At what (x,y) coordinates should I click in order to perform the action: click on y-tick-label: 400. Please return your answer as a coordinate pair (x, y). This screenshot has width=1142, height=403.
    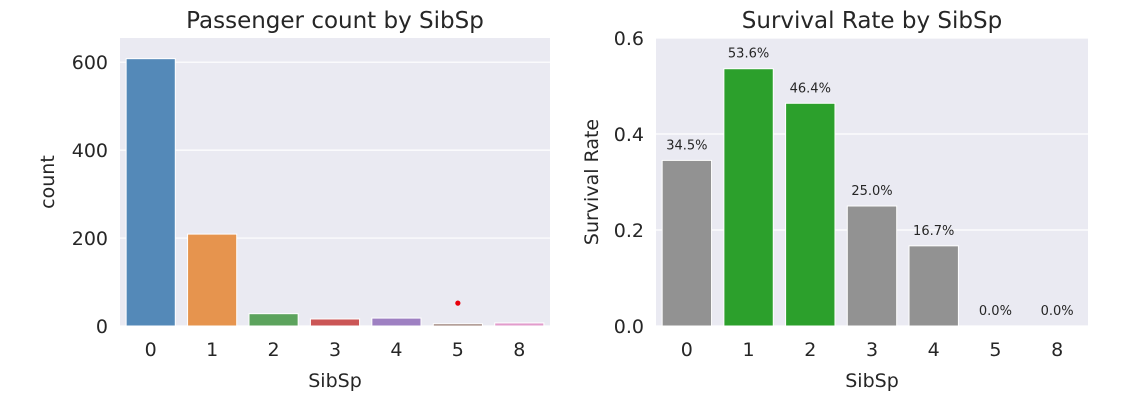
    Looking at the image, I should click on (90, 151).